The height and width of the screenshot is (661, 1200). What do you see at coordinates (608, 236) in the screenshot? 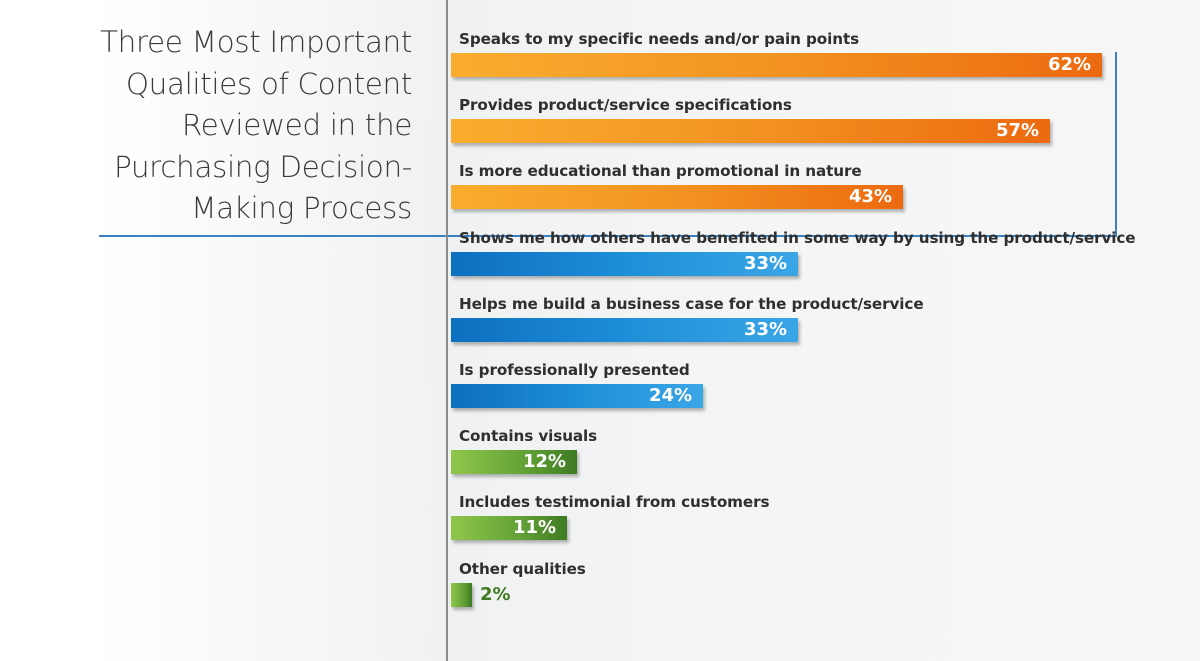
I see `title-divider` at bounding box center [608, 236].